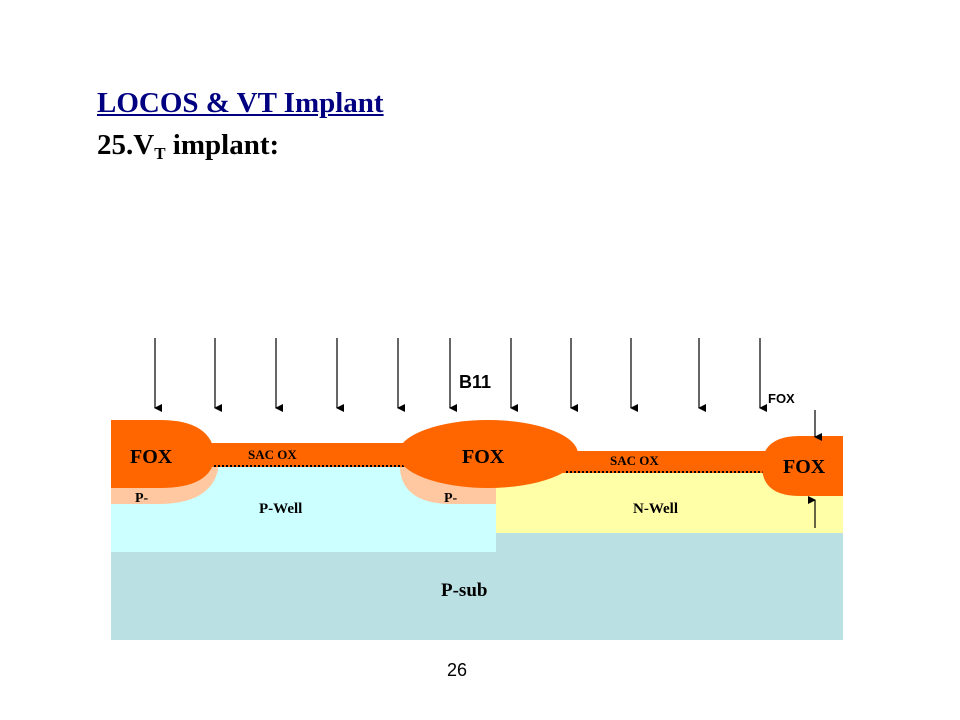 The height and width of the screenshot is (720, 960). What do you see at coordinates (634, 460) in the screenshot?
I see `sac-ox-right-label: SAC OX` at bounding box center [634, 460].